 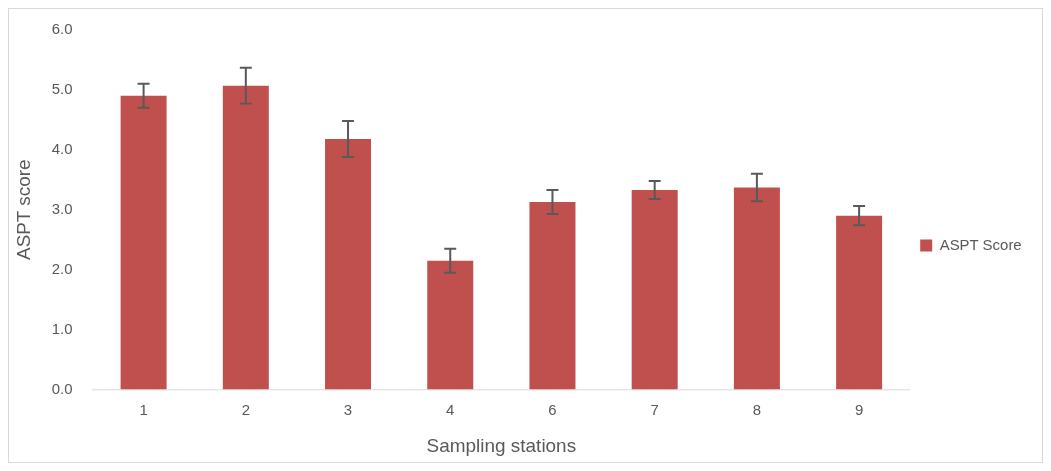 What do you see at coordinates (62, 29) in the screenshot?
I see `y-tick-label: 6.0` at bounding box center [62, 29].